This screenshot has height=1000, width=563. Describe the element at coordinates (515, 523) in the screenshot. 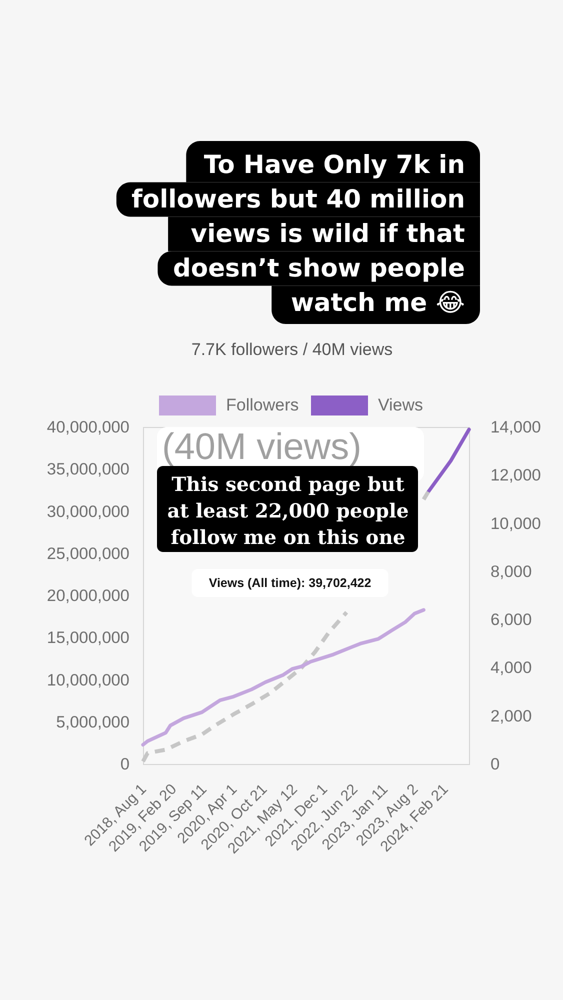

I see `y2-tick-label: 10,000` at that location.